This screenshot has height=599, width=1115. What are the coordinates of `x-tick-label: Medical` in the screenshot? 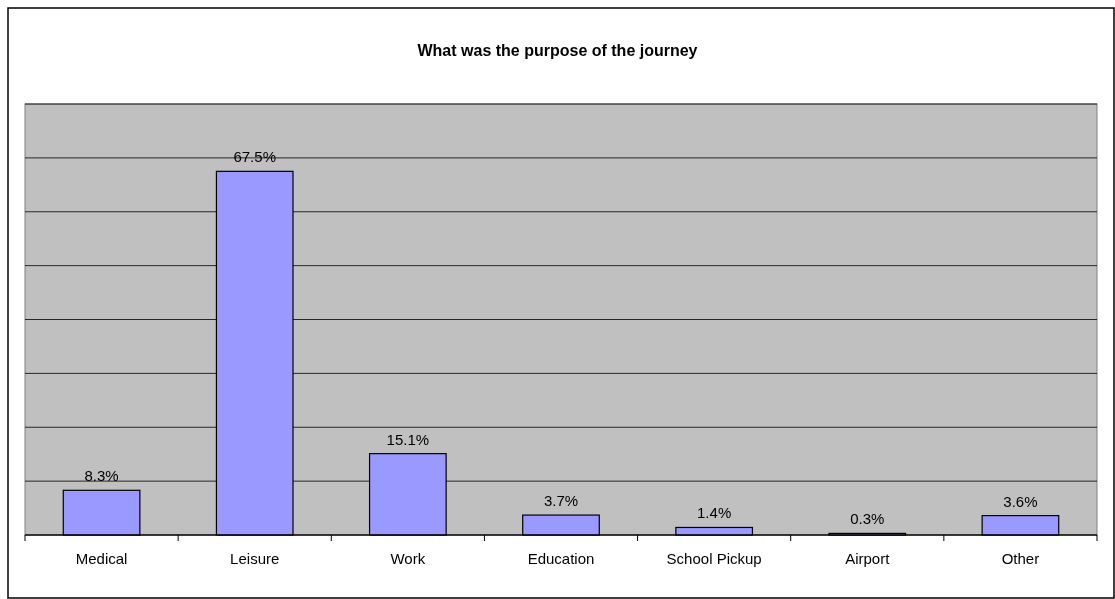 It's located at (101, 558).